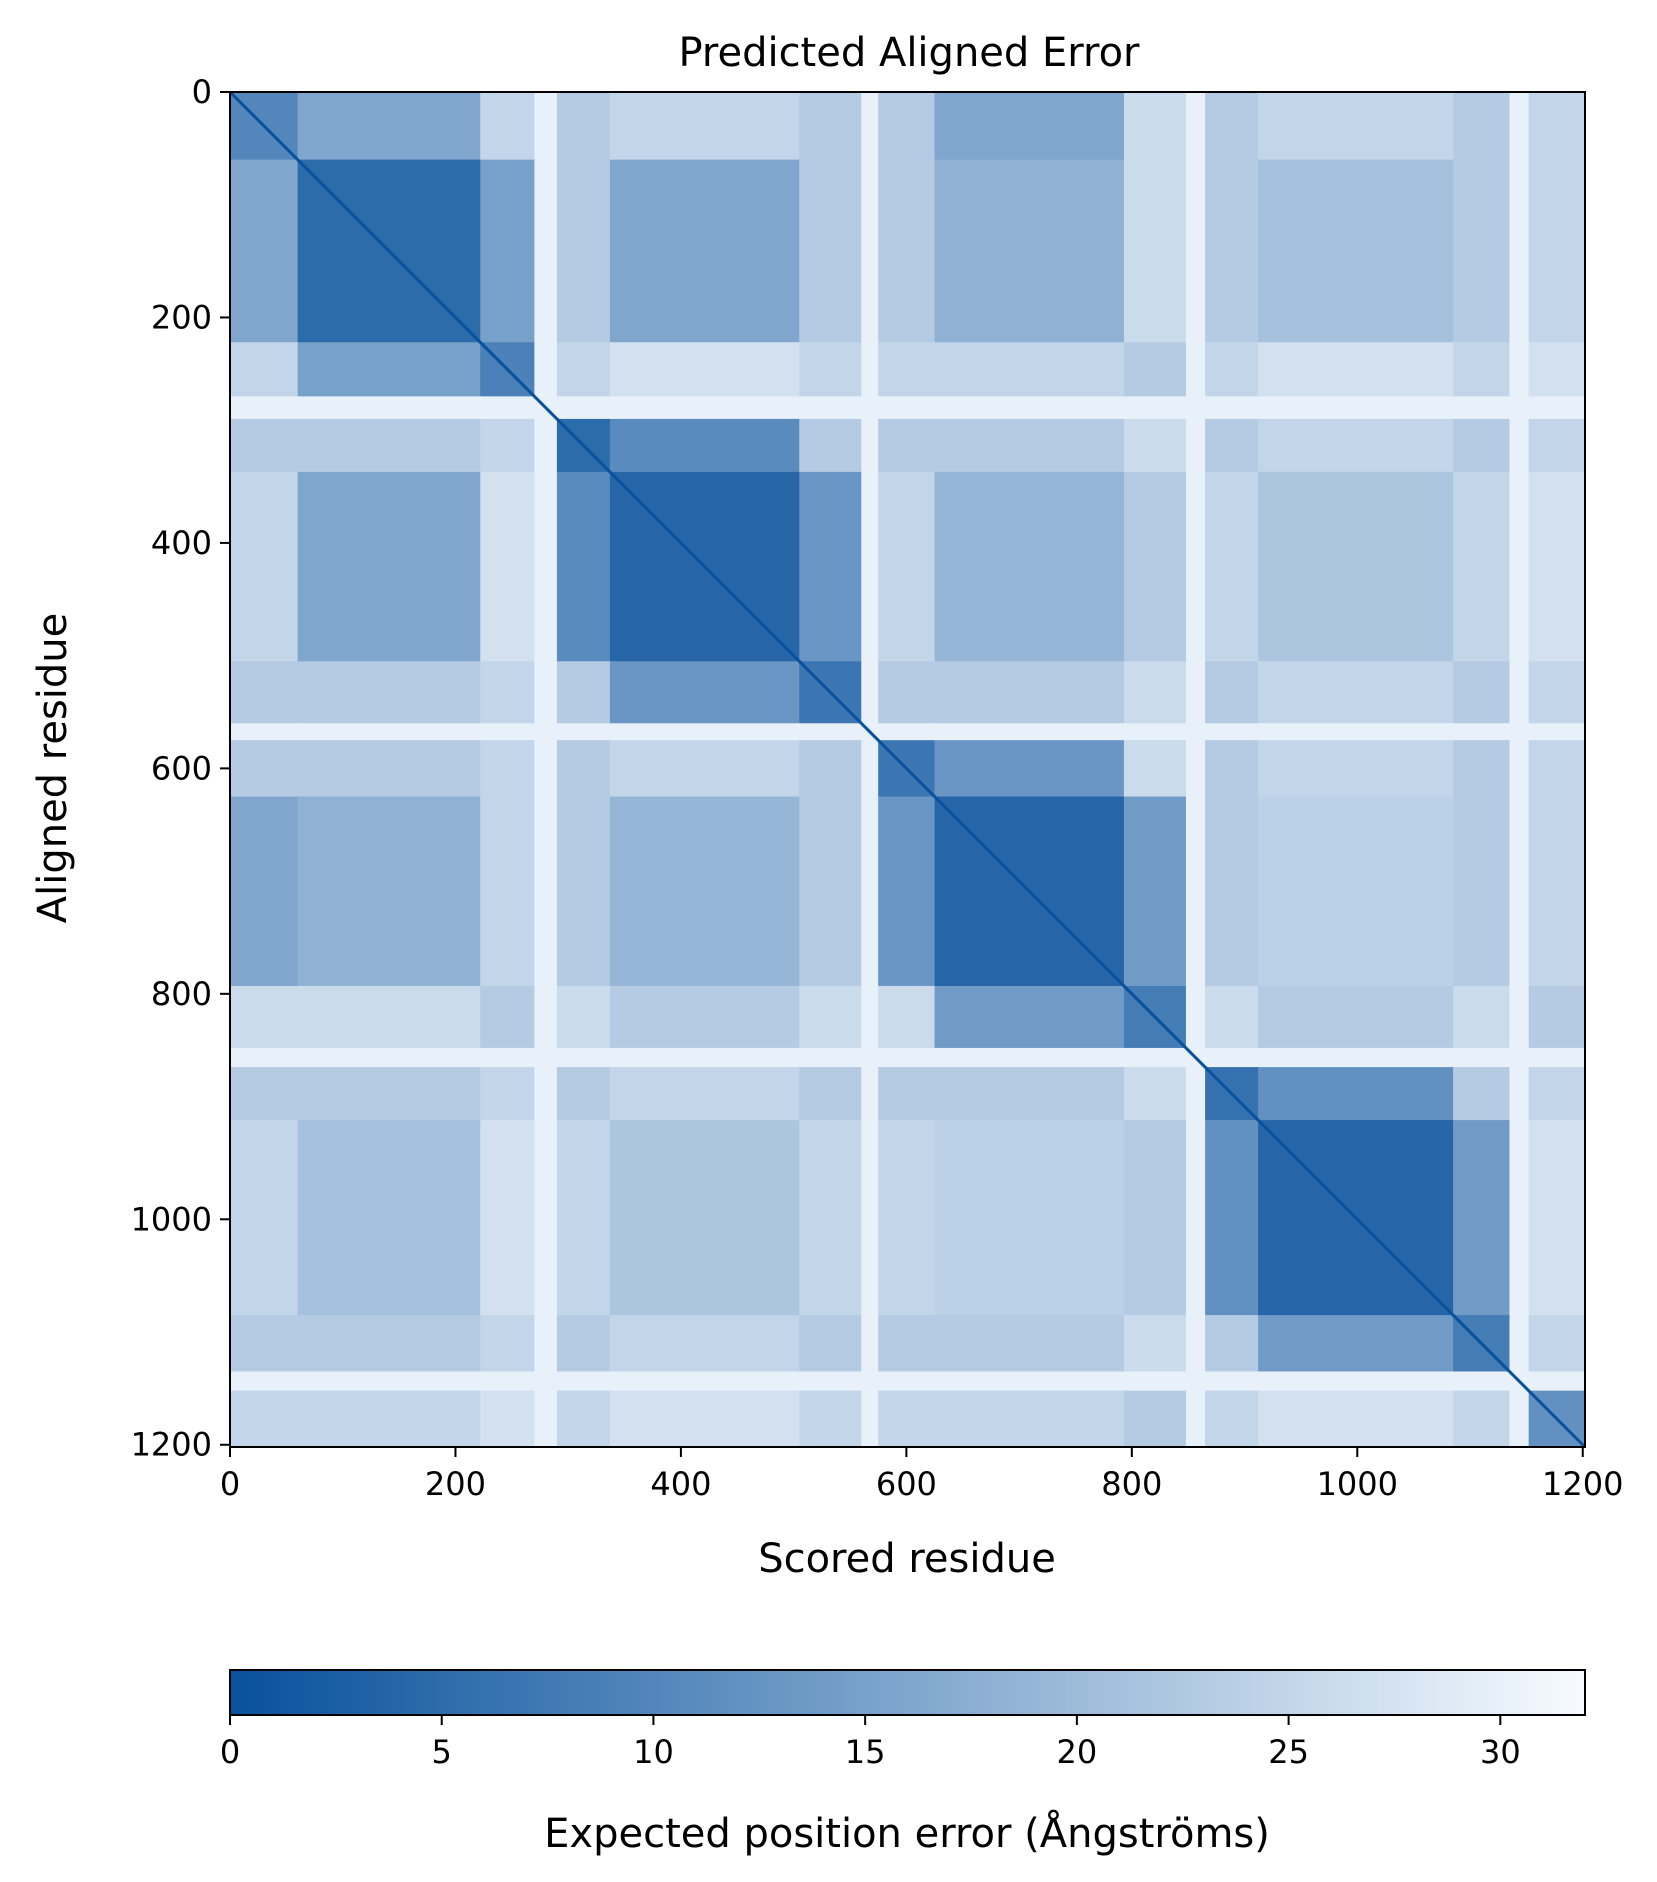  What do you see at coordinates (907, 1559) in the screenshot?
I see `x-axis-label: Scored residue` at bounding box center [907, 1559].